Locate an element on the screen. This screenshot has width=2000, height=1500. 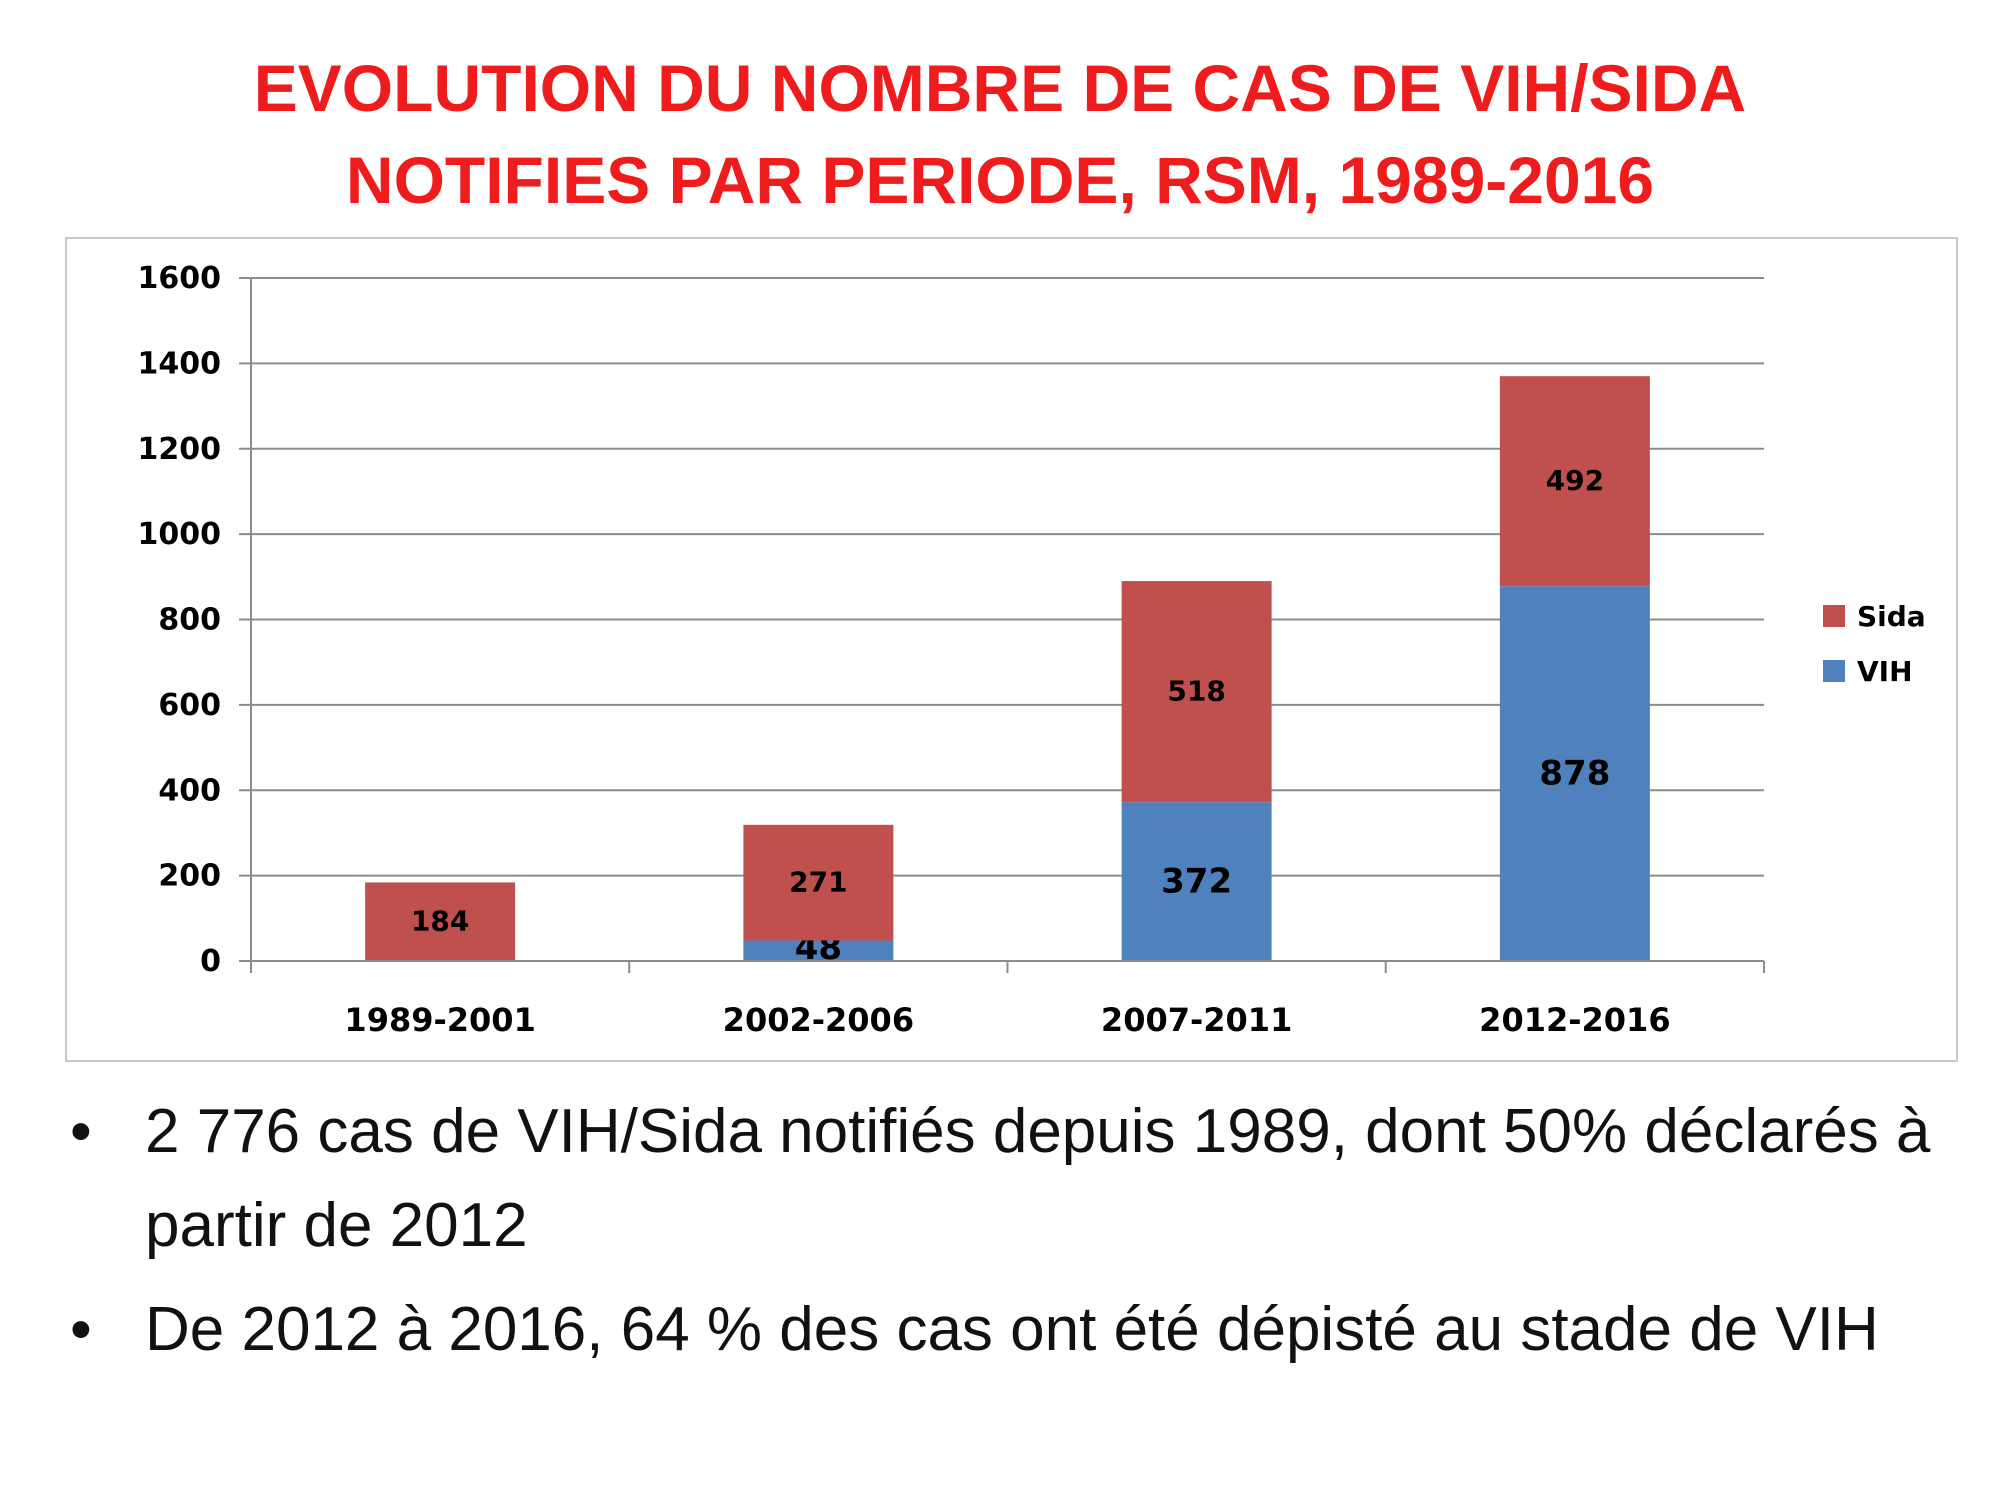
y-tick-label: 800 is located at coordinates (189, 620).